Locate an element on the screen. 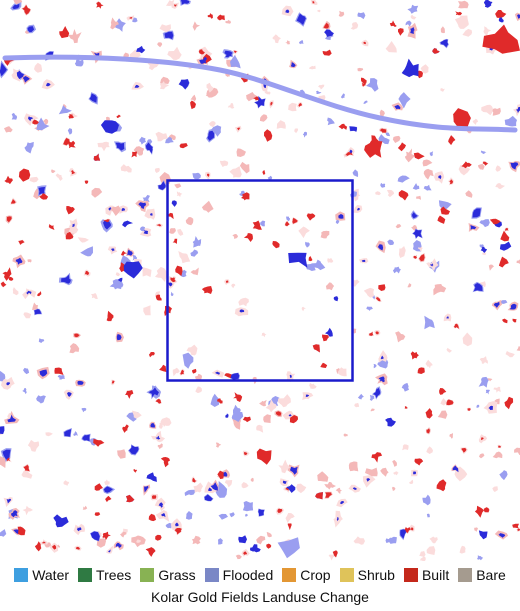  legend-label-bare: Bare is located at coordinates (491, 575).